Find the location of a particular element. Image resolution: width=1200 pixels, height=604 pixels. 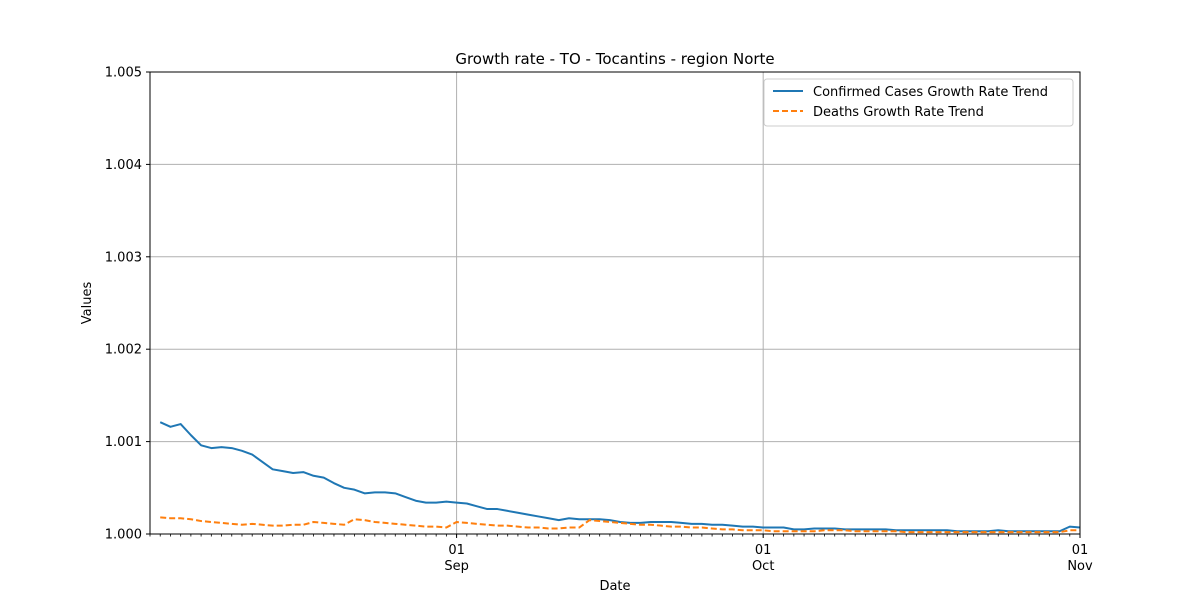

x-tick-label-month: Sep is located at coordinates (456, 566).